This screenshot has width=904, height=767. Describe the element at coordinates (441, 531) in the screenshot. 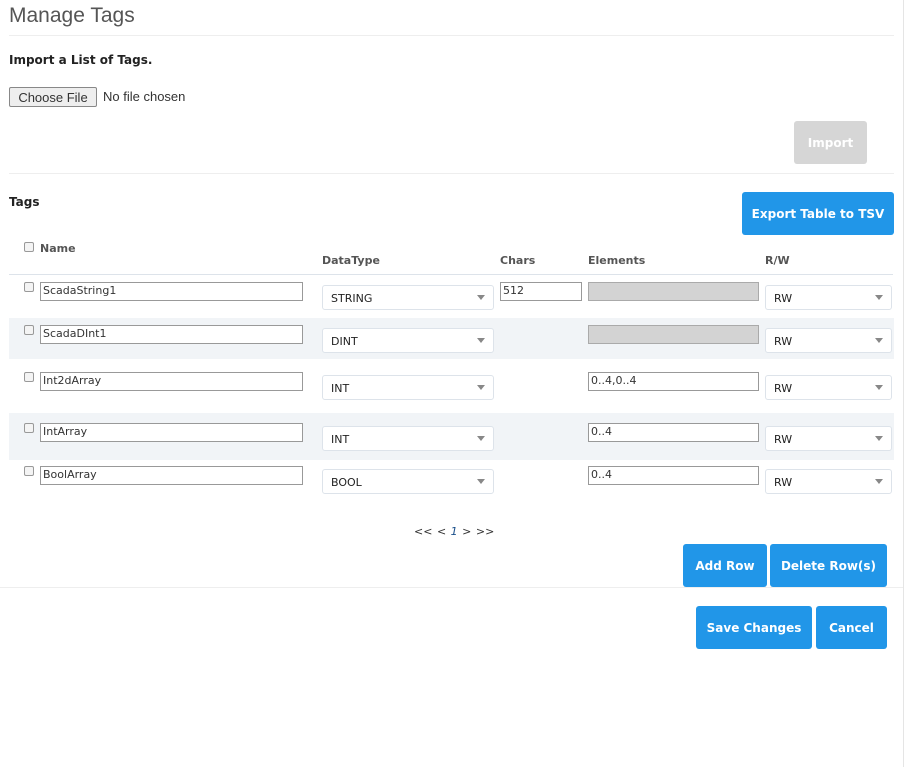

I see `prev-page-link: <` at that location.